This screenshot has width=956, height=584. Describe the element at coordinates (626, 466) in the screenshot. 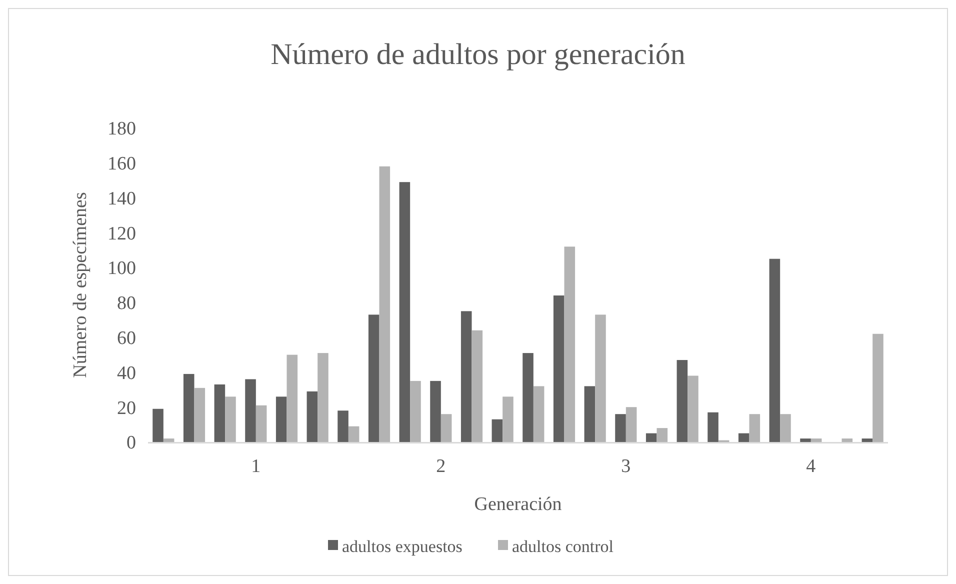

I see `x-tick-label: 3` at that location.